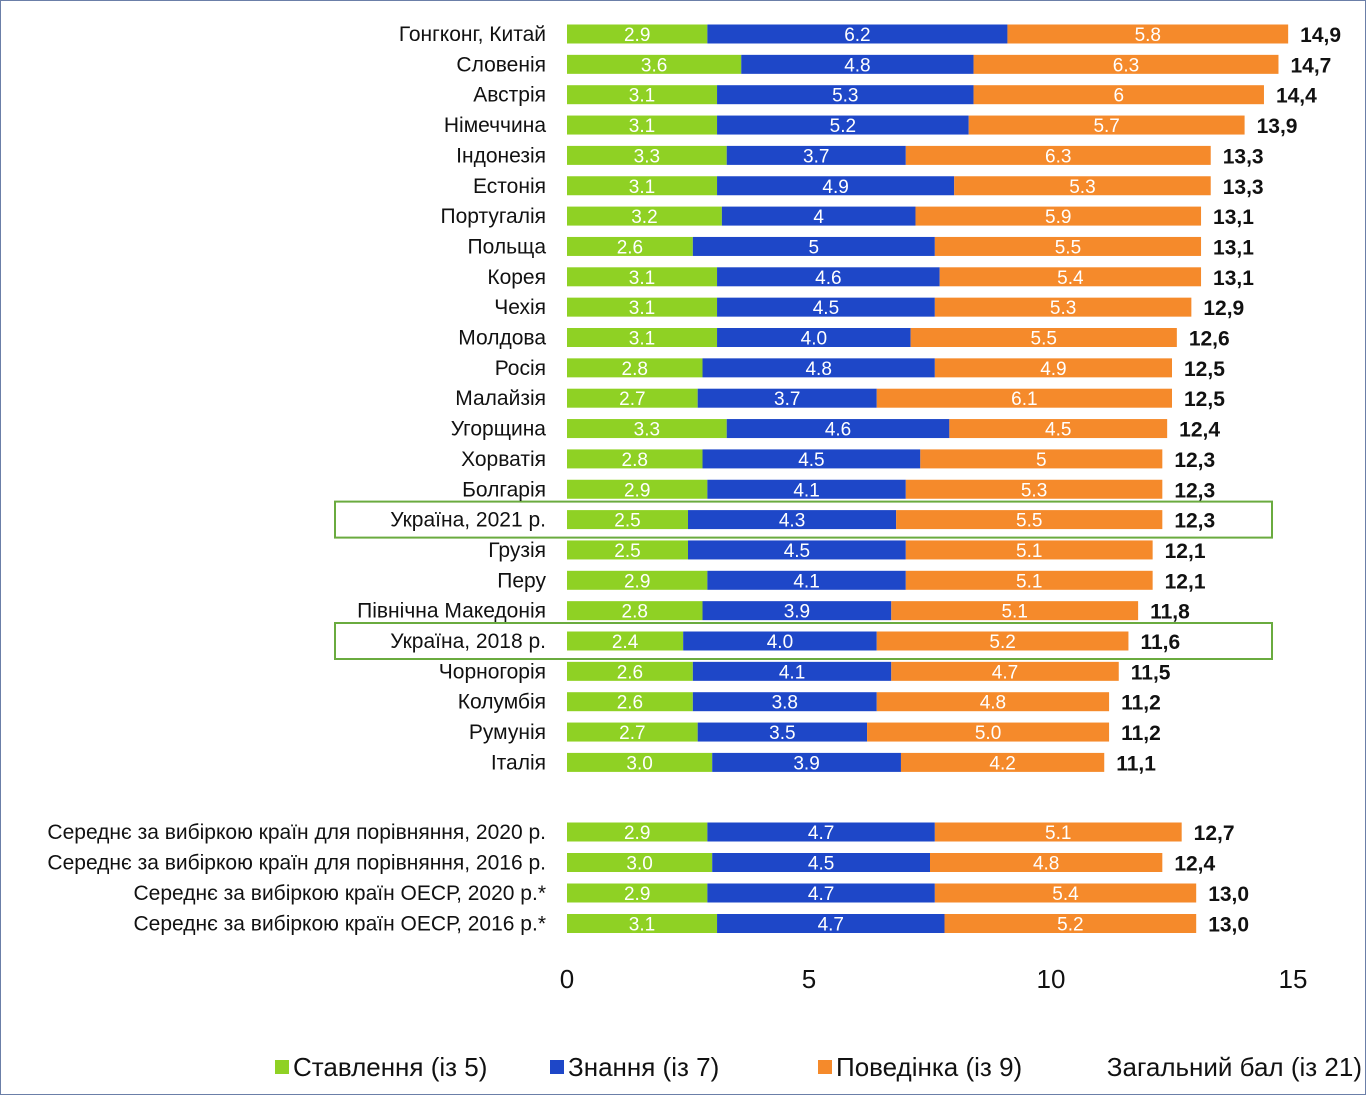 The width and height of the screenshot is (1368, 1097). Describe the element at coordinates (518, 762) in the screenshot. I see `category-label: Італія` at that location.